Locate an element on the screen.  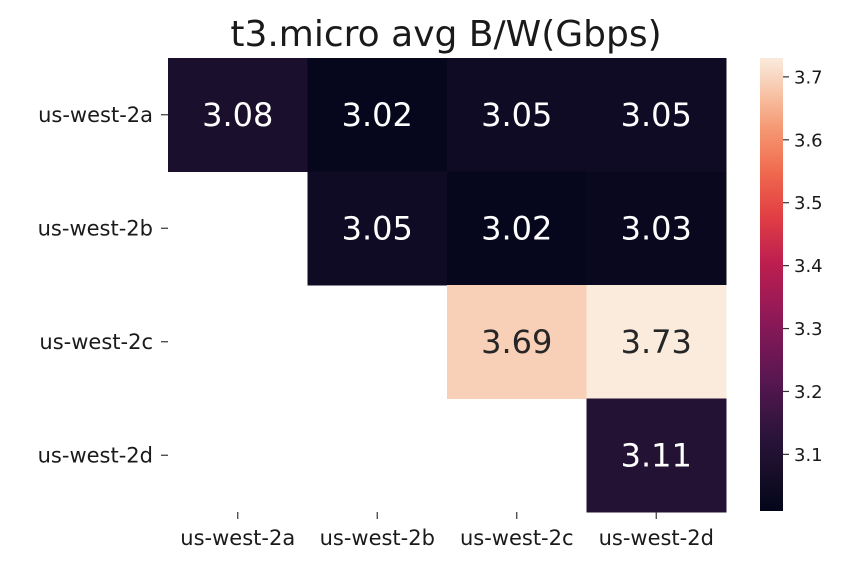
cell-value-label: 3.69 is located at coordinates (516, 342).